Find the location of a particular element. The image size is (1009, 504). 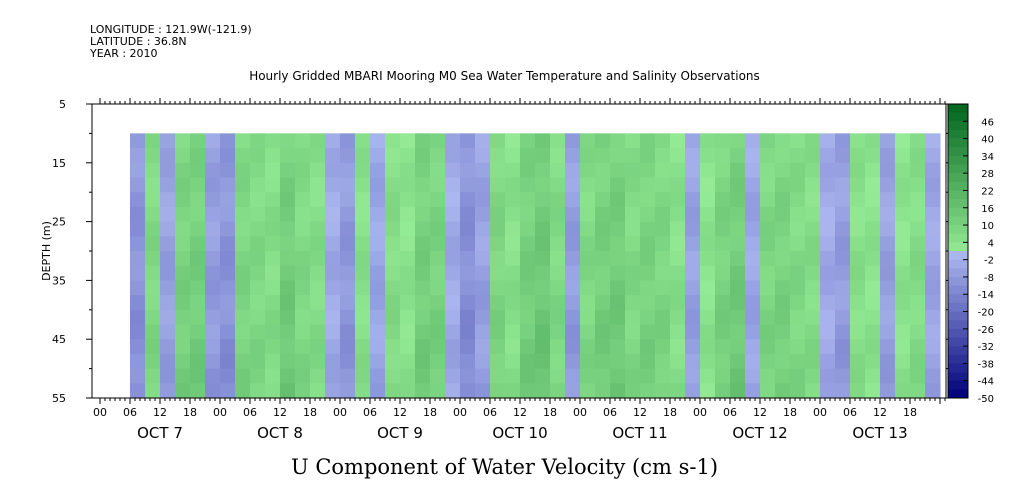

x-hour-label: 18 is located at coordinates (790, 412).